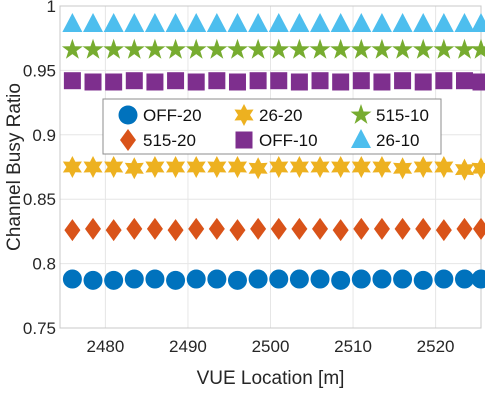 This screenshot has height=394, width=485. I want to click on legend-label: 26-20, so click(280, 115).